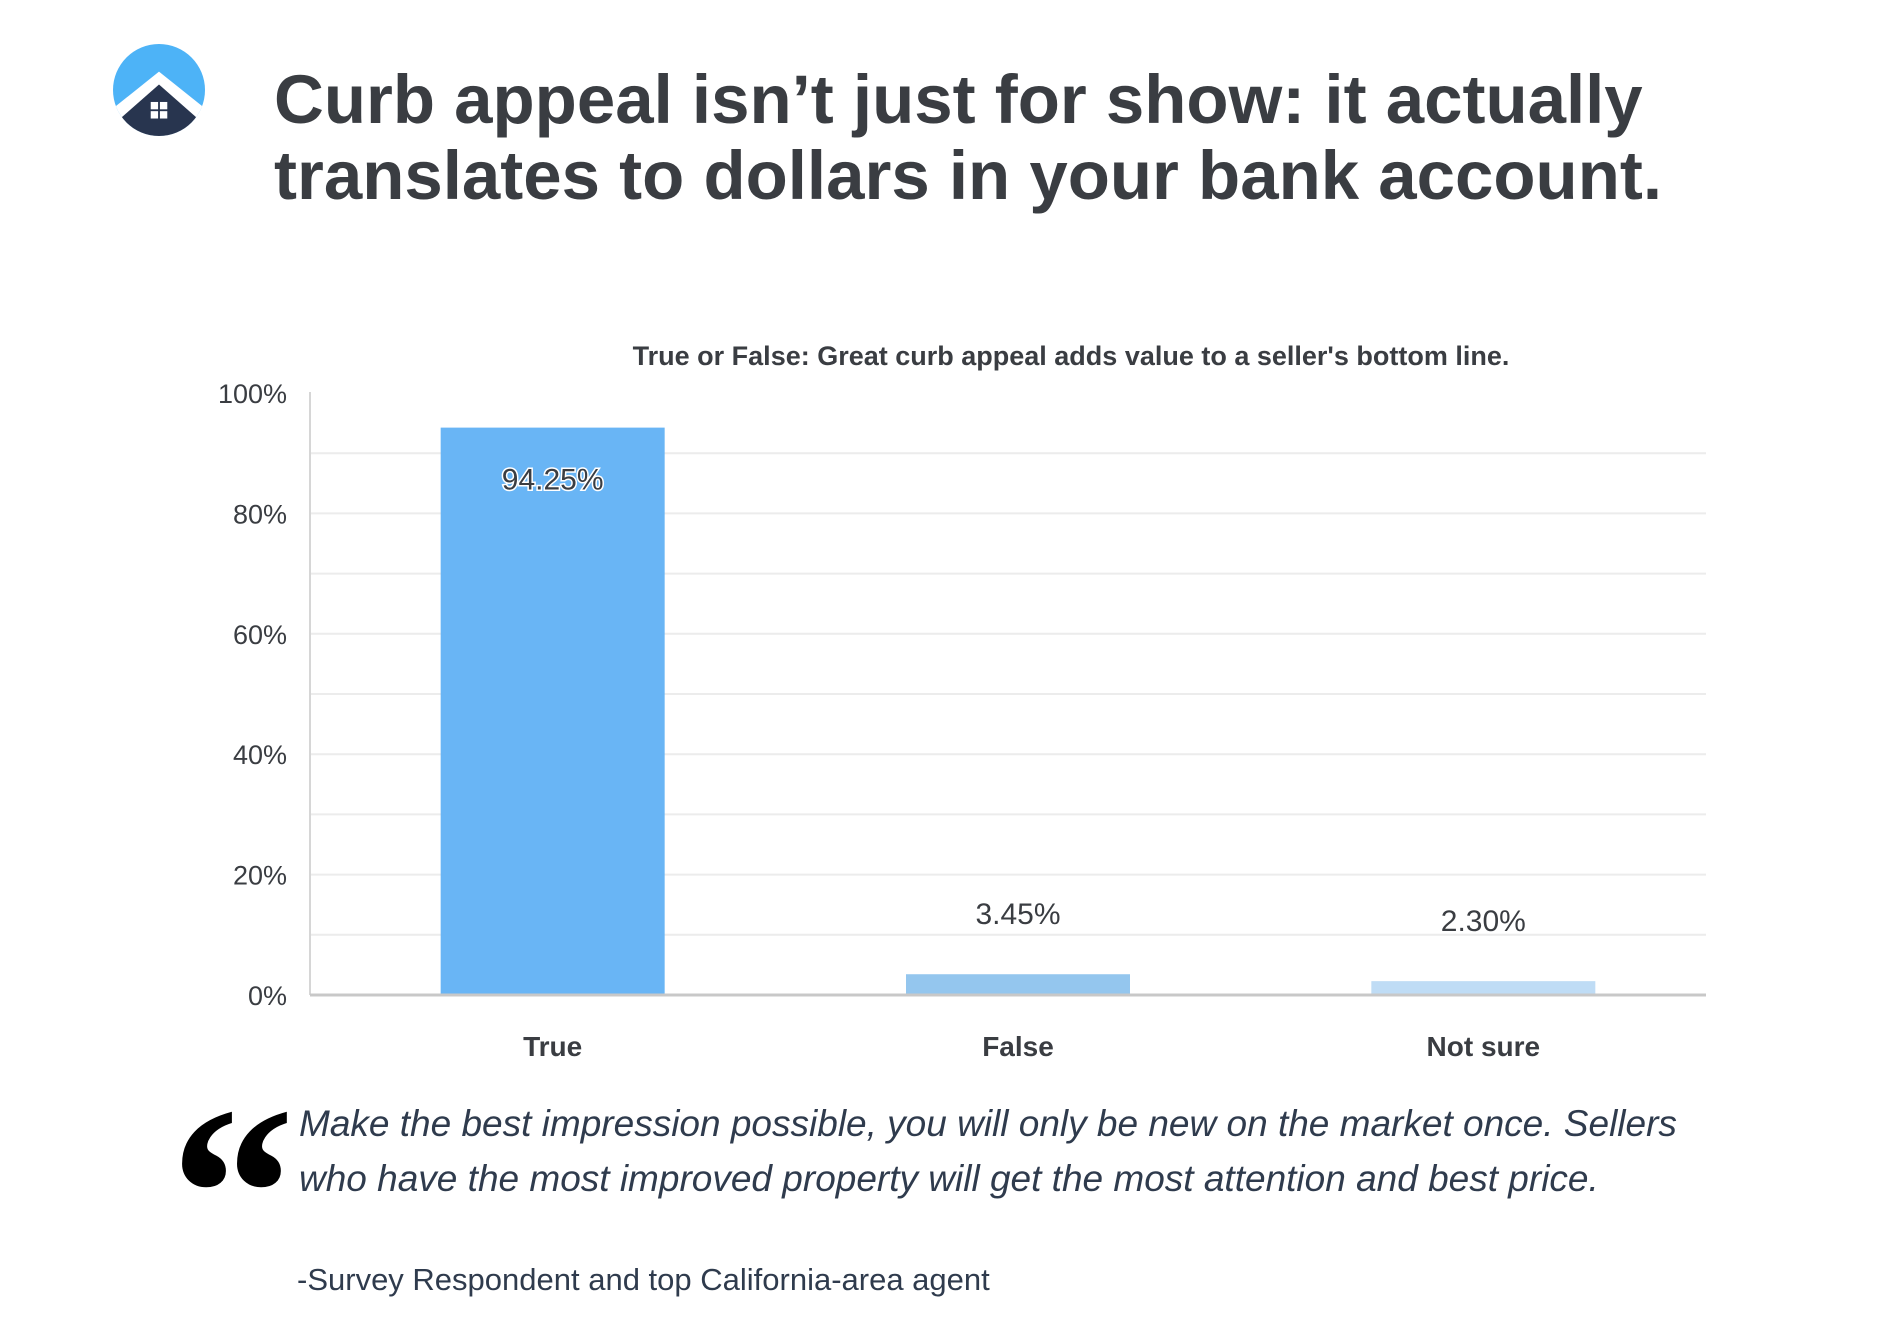 The width and height of the screenshot is (1904, 1338). Describe the element at coordinates (1484, 1046) in the screenshot. I see `x-tick-label: Not sure` at that location.